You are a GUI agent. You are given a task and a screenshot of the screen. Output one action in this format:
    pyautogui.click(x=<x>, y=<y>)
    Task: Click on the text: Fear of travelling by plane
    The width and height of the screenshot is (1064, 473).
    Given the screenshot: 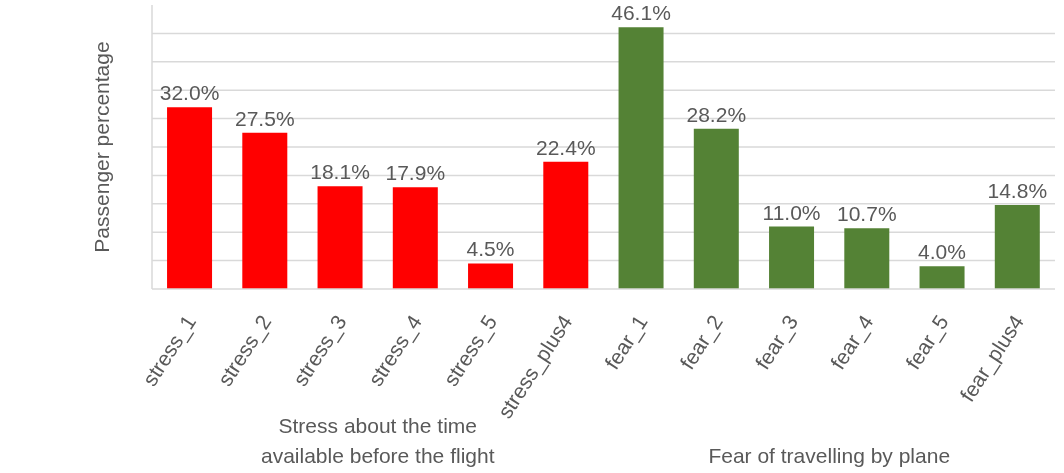 What is the action you would take?
    pyautogui.click(x=829, y=456)
    